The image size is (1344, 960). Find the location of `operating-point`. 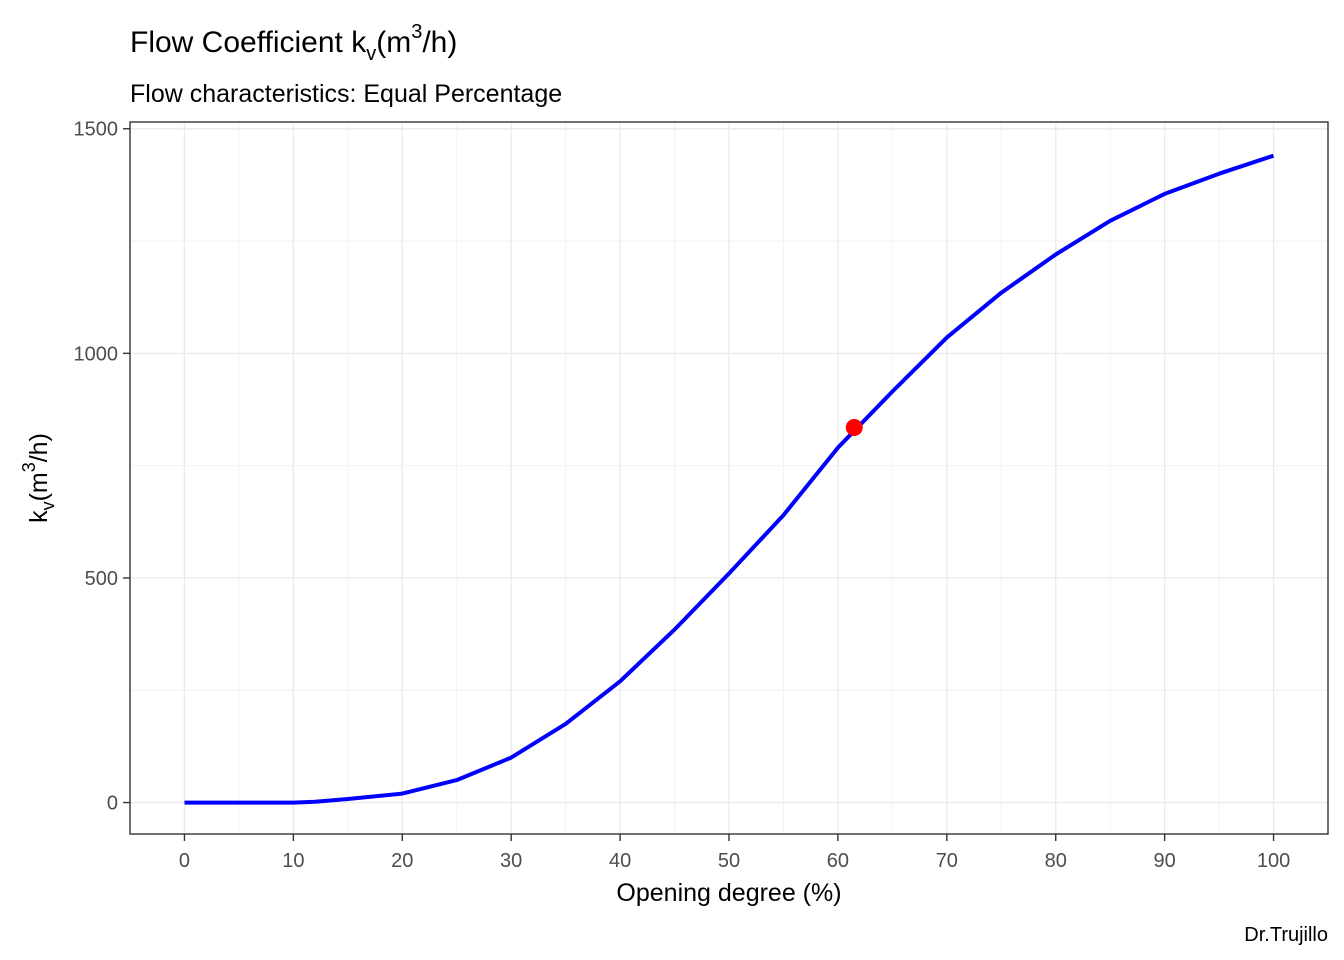

operating-point is located at coordinates (854, 427).